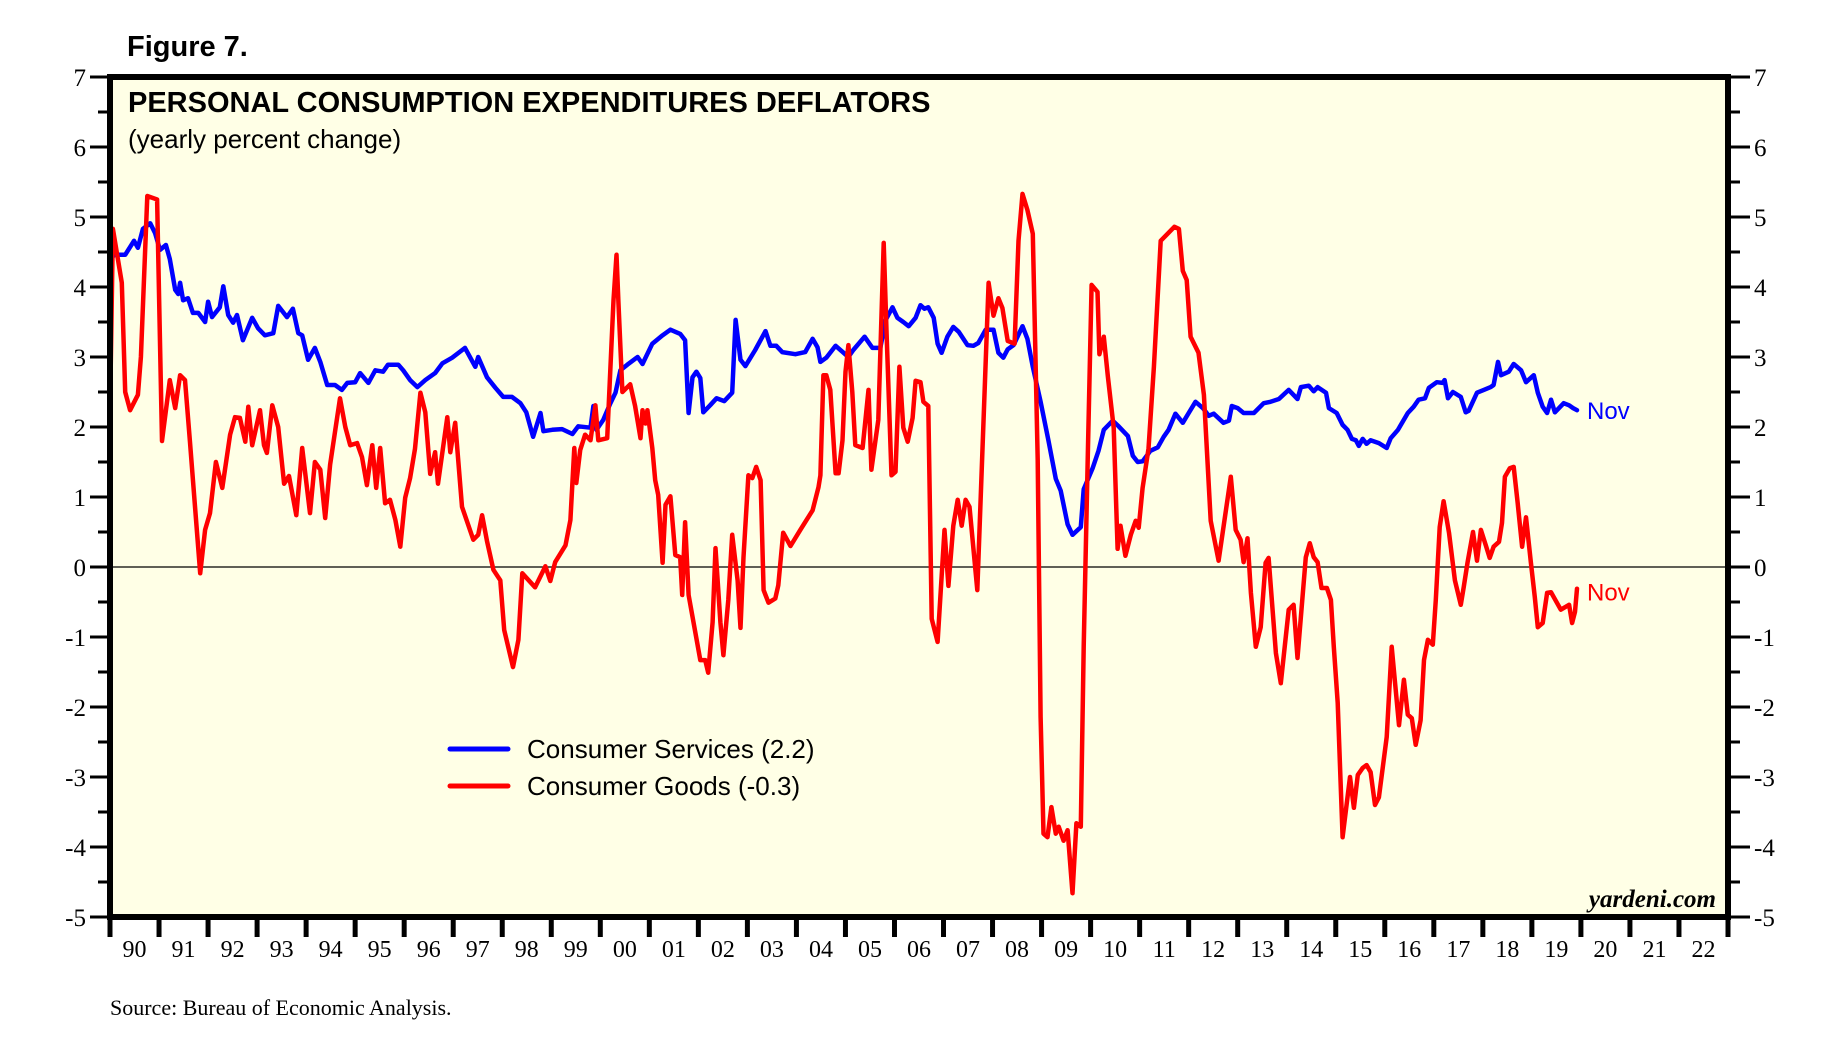 This screenshot has height=1056, width=1848. I want to click on x-tick-label: 95, so click(380, 950).